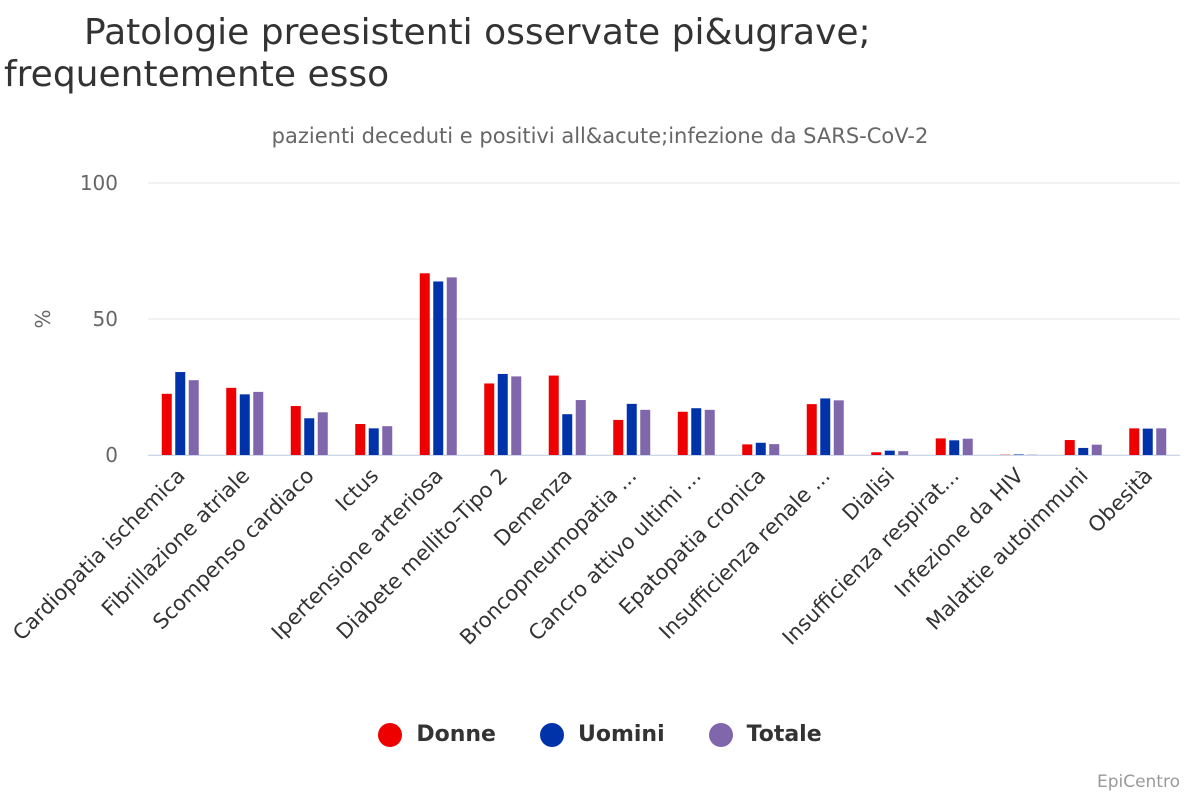 This screenshot has height=800, width=1200. Describe the element at coordinates (43, 318) in the screenshot. I see `y-axis-title: %` at that location.